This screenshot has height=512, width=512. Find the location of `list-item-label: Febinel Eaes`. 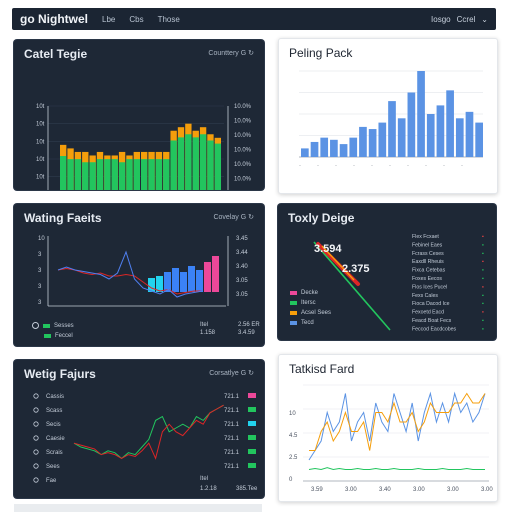

list-item-label: Febinel Eaes is located at coordinates (427, 245).